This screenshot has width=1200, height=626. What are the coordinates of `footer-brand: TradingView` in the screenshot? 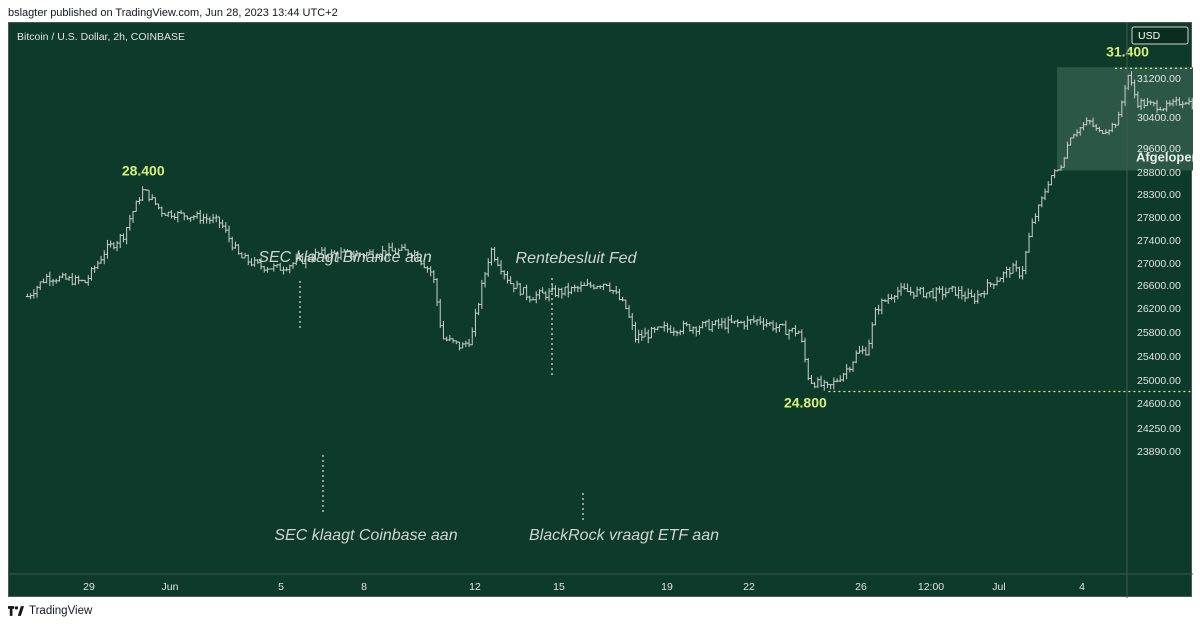 It's located at (61, 611).